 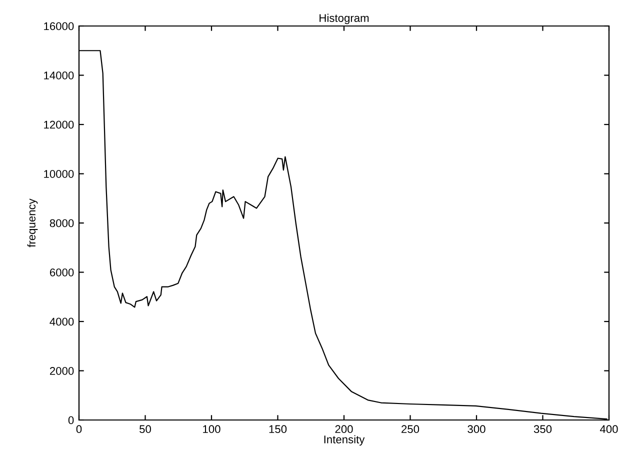 I want to click on x-tick-label: 200, so click(x=344, y=429).